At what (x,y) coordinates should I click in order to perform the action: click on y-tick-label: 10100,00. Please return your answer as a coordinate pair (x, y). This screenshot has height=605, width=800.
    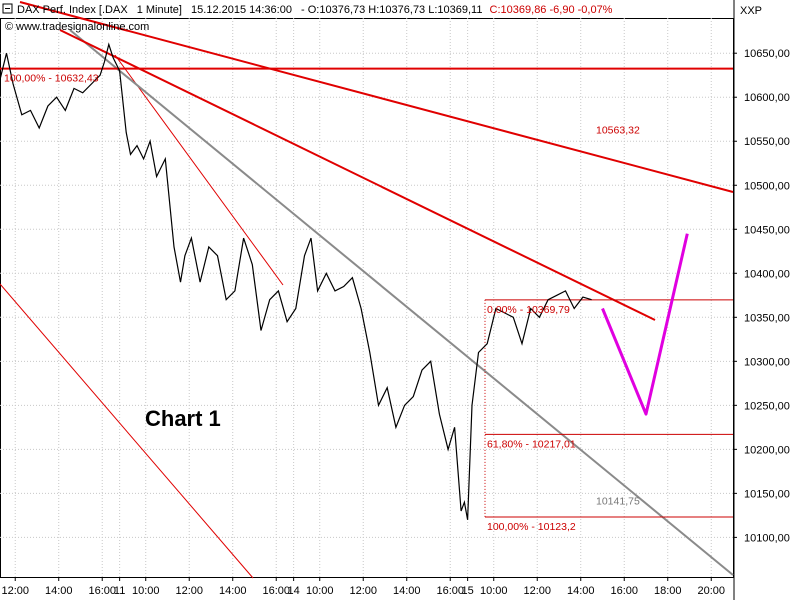
    Looking at the image, I should click on (767, 538).